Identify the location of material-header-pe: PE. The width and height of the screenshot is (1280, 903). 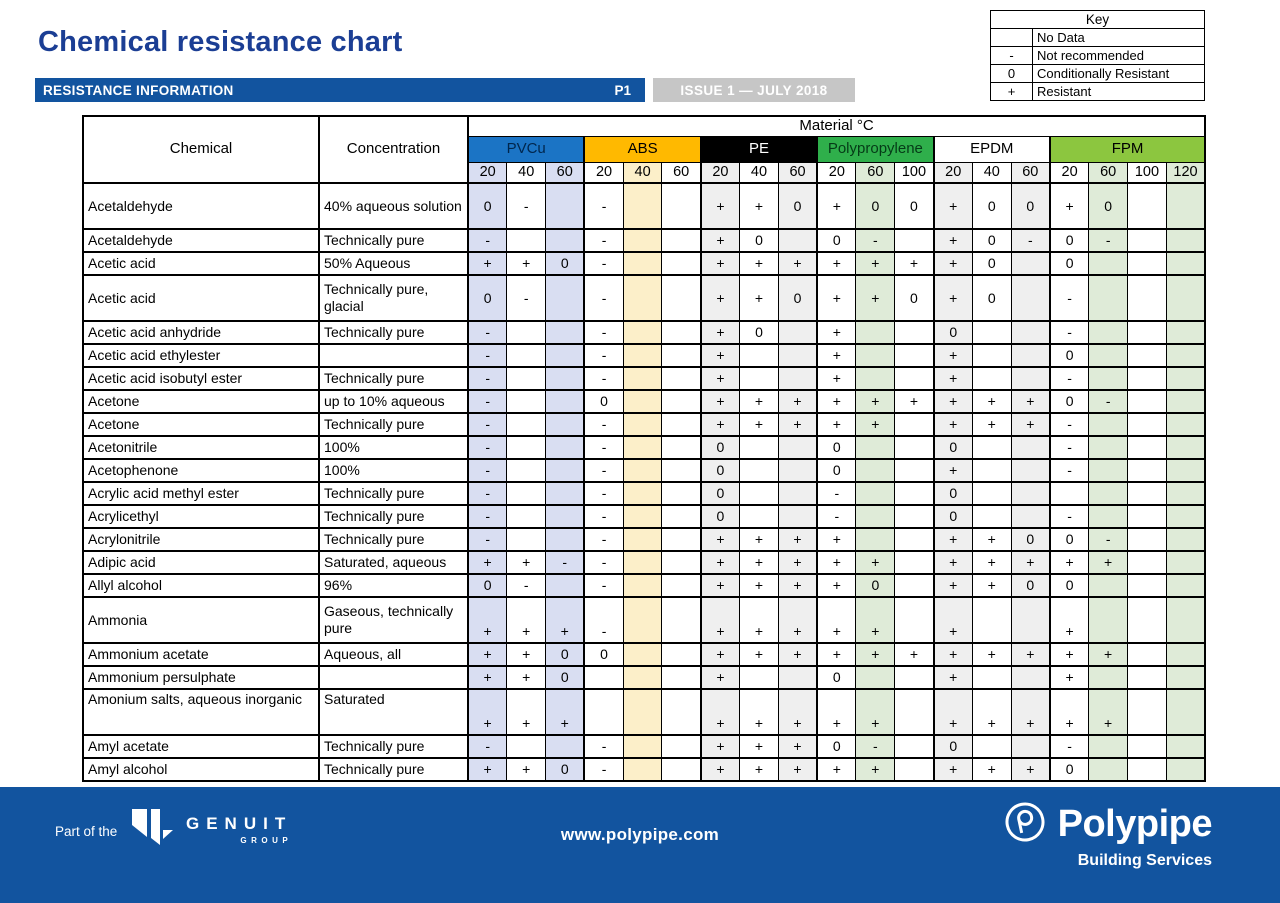
(758, 149).